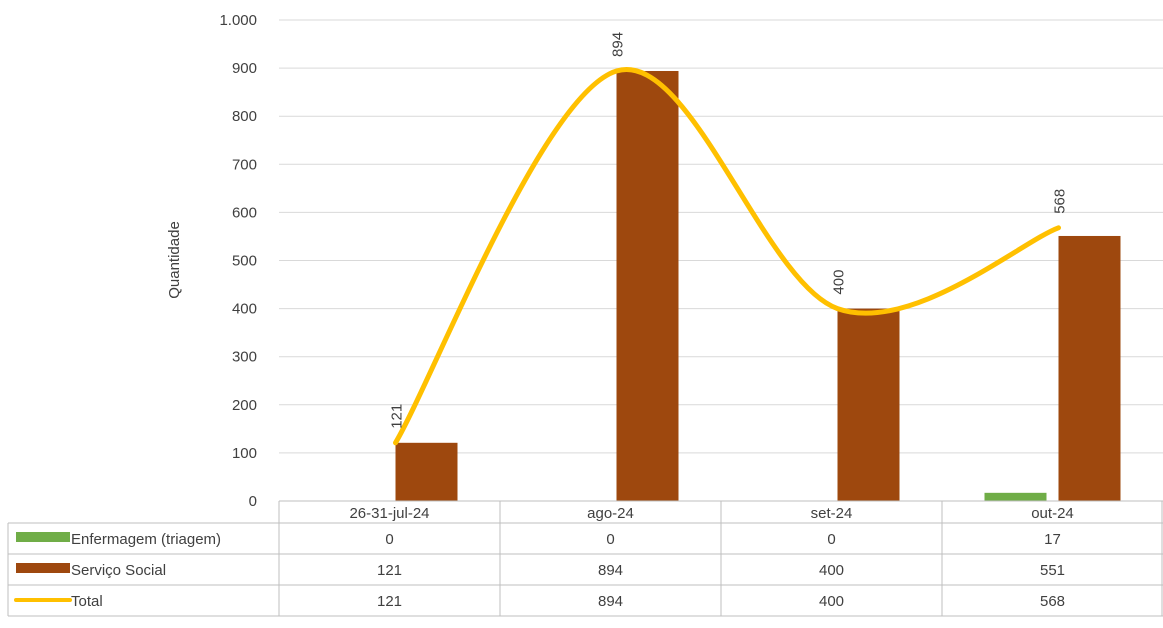 Image resolution: width=1163 pixels, height=628 pixels. I want to click on y-tick-label: 600, so click(244, 212).